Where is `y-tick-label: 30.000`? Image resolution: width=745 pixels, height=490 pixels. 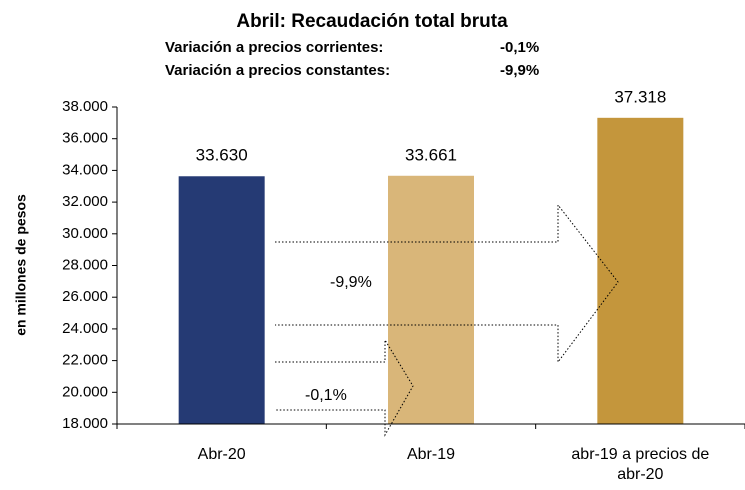 y-tick-label: 30.000 is located at coordinates (85, 233).